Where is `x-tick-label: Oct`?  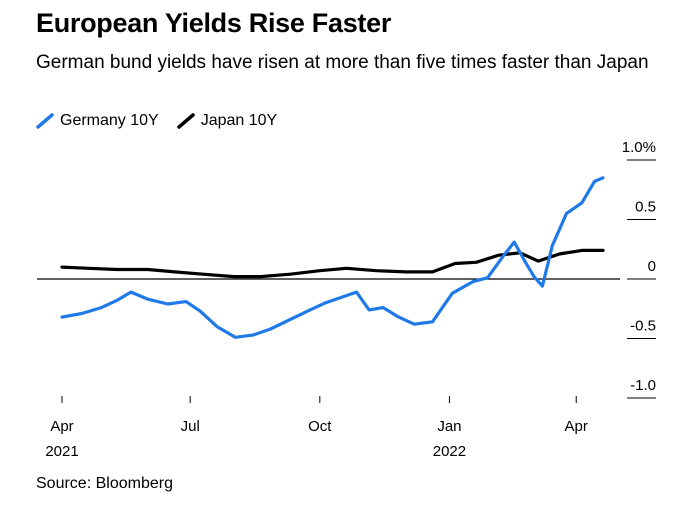
x-tick-label: Oct is located at coordinates (320, 426).